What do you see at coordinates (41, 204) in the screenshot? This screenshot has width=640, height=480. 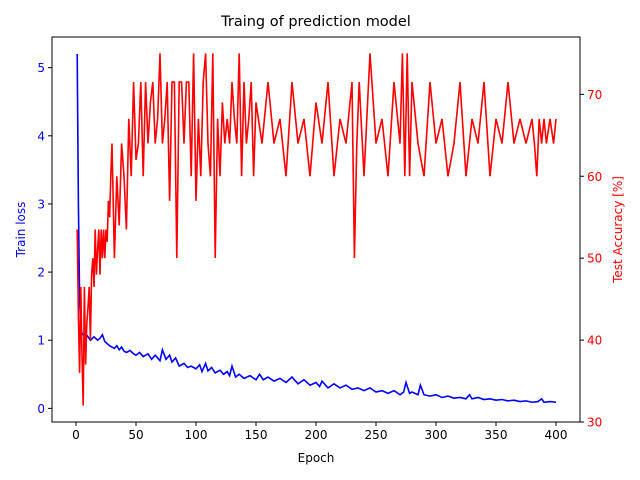 I see `y-left-tick-label: 3` at bounding box center [41, 204].